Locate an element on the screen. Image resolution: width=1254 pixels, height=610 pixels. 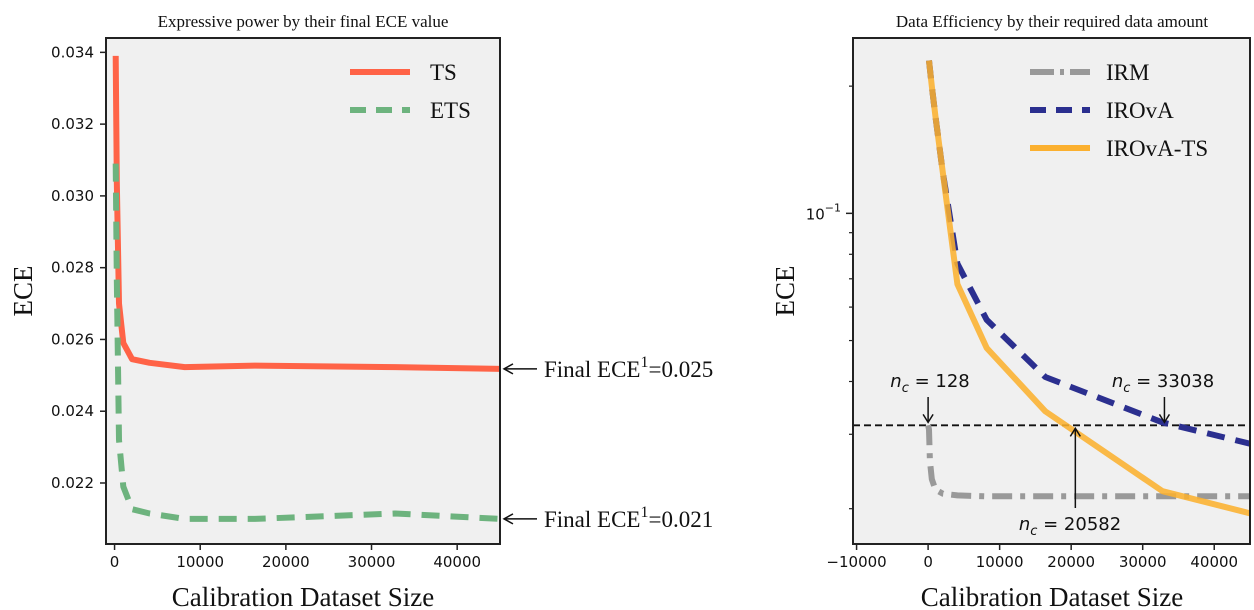
left-legend: TS ETS is located at coordinates (410, 91).